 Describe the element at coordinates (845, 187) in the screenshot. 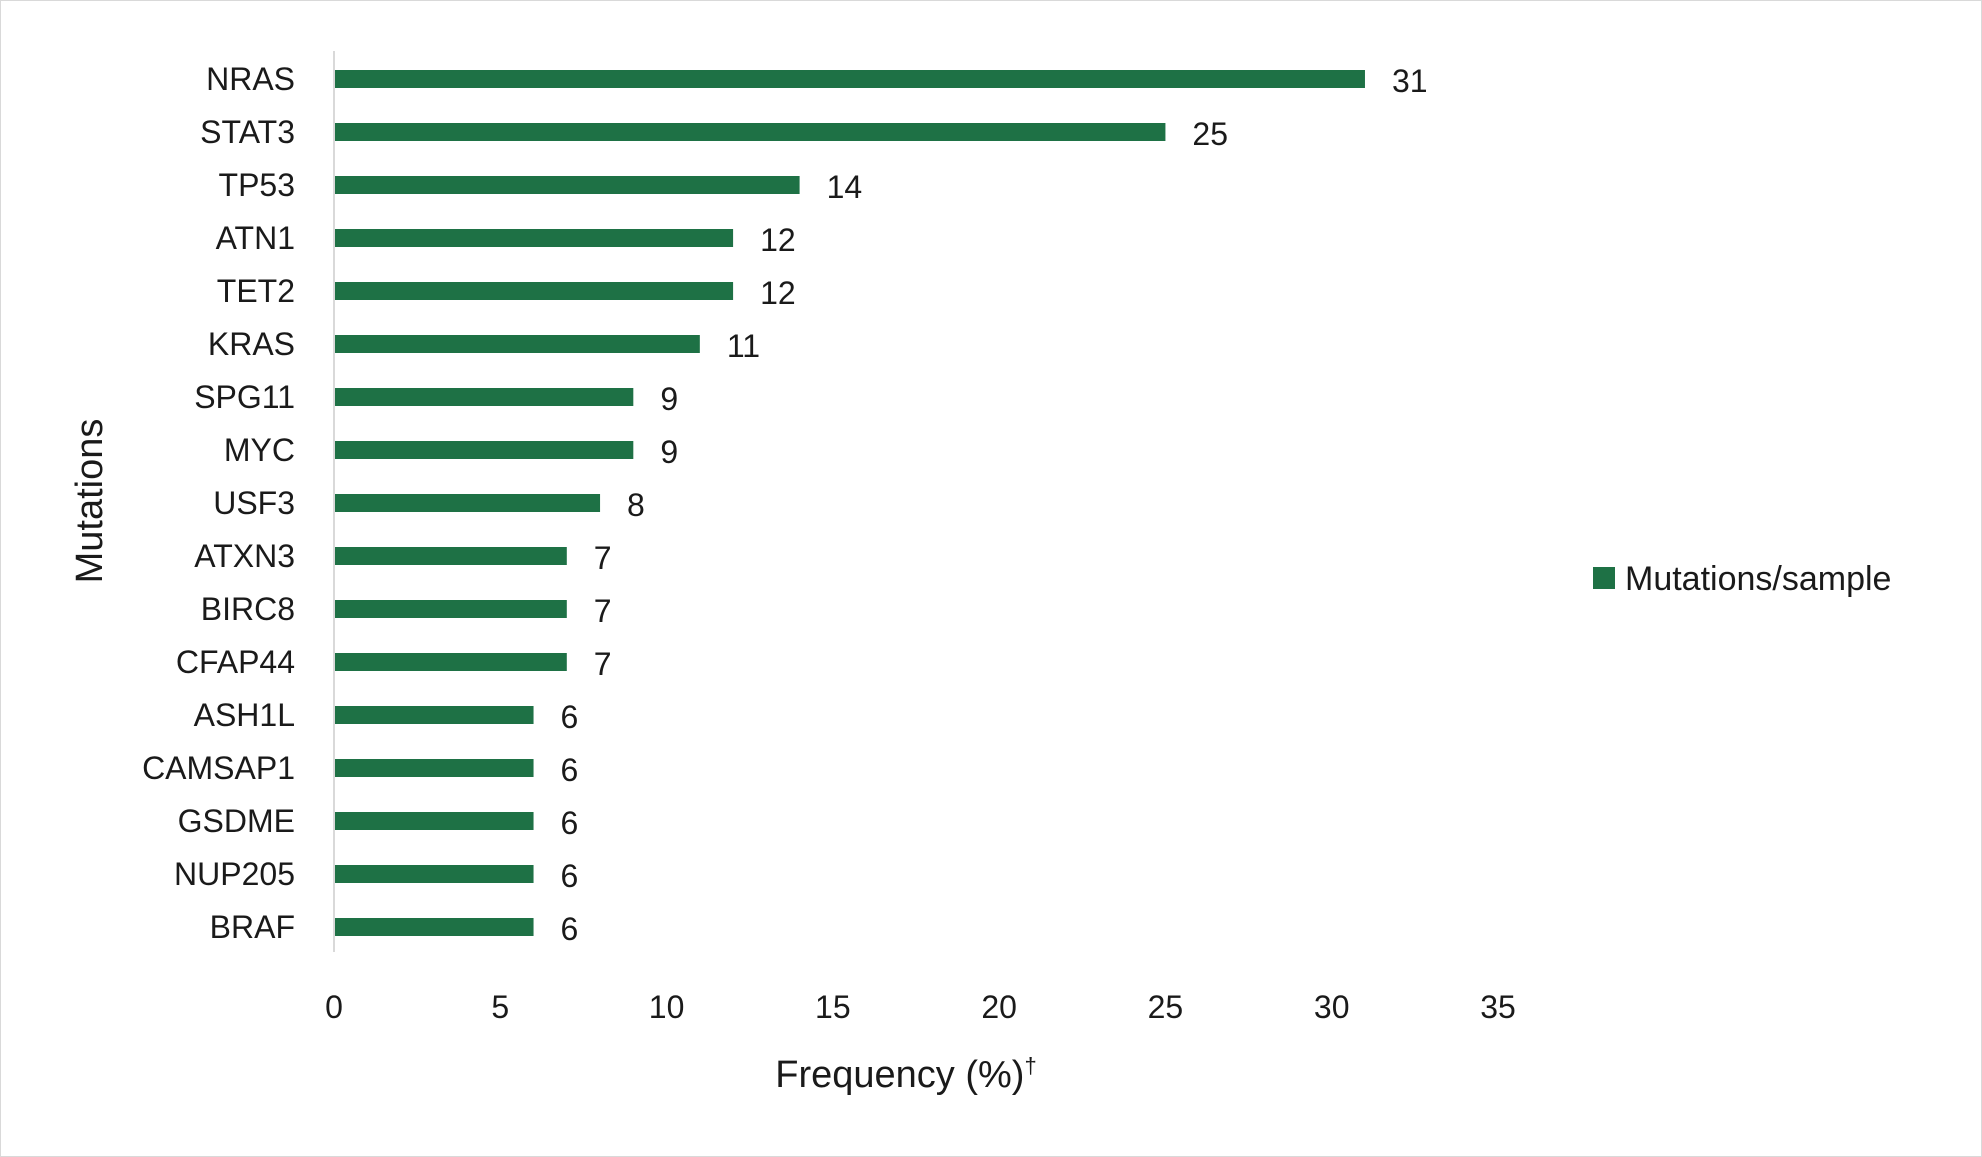

I see `data-label: 14` at that location.